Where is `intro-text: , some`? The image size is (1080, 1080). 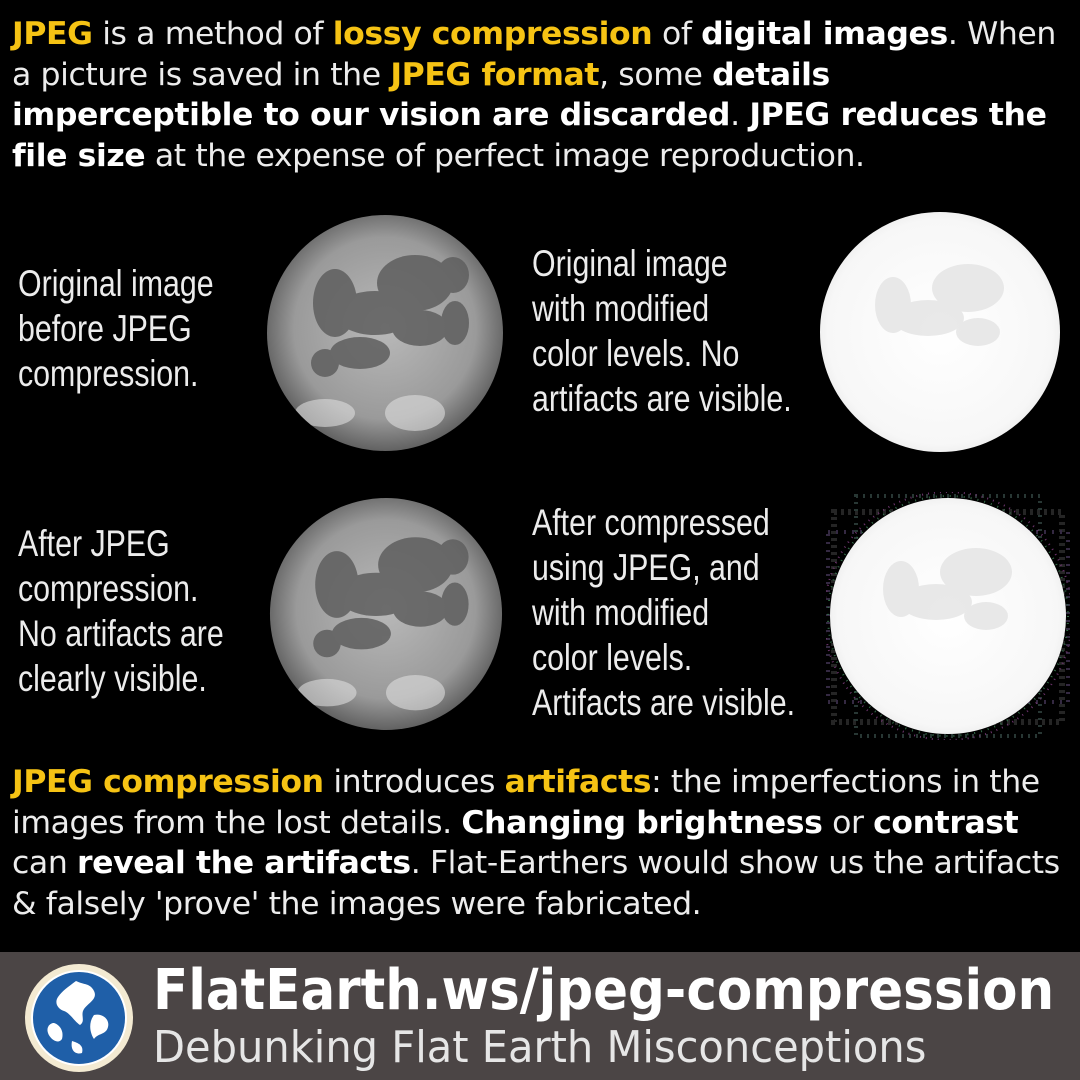
intro-text: , some is located at coordinates (655, 75).